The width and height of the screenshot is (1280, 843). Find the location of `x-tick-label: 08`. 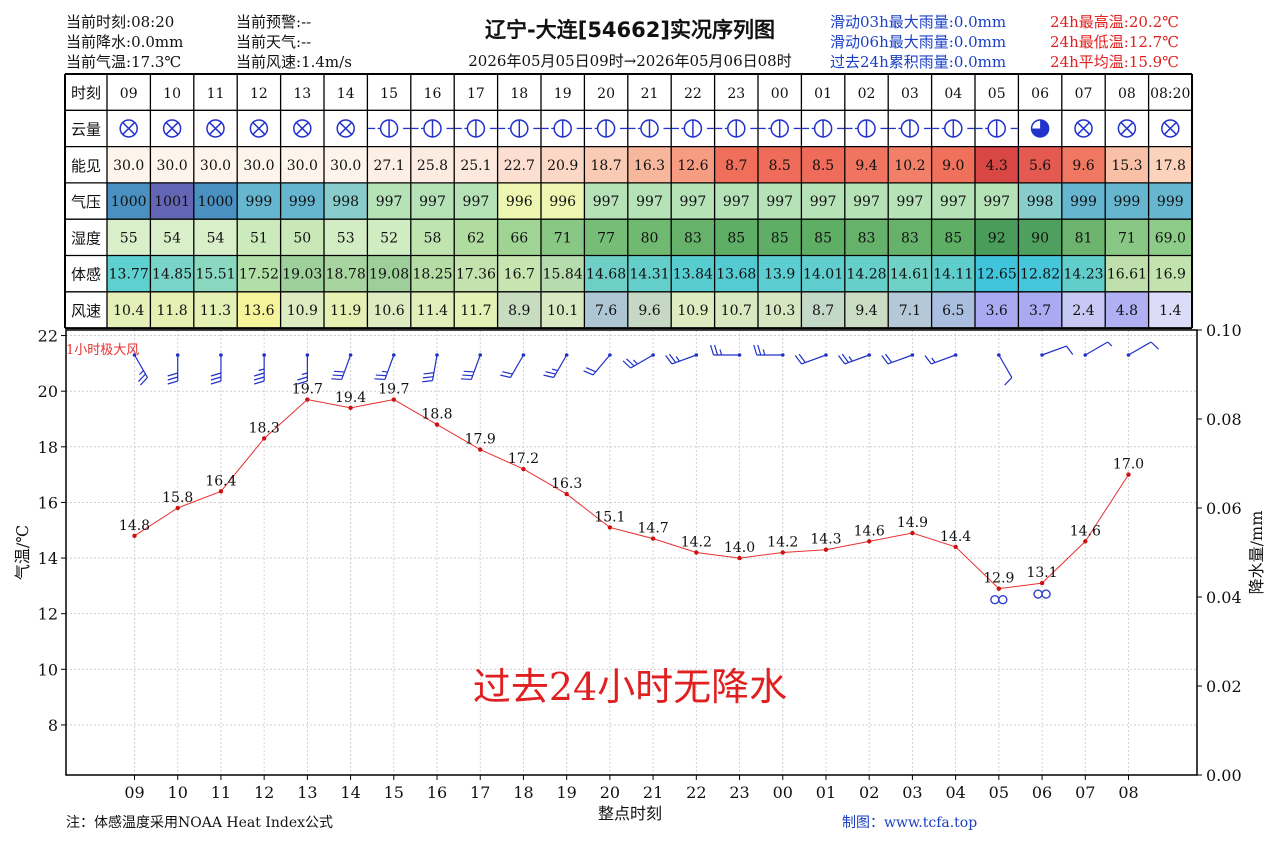

x-tick-label: 08 is located at coordinates (1128, 792).